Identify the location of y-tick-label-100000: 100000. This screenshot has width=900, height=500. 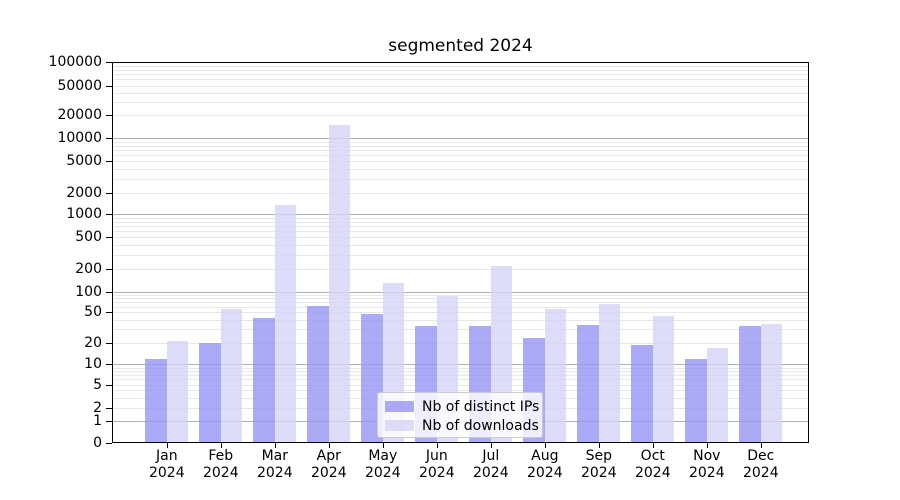
(75, 62).